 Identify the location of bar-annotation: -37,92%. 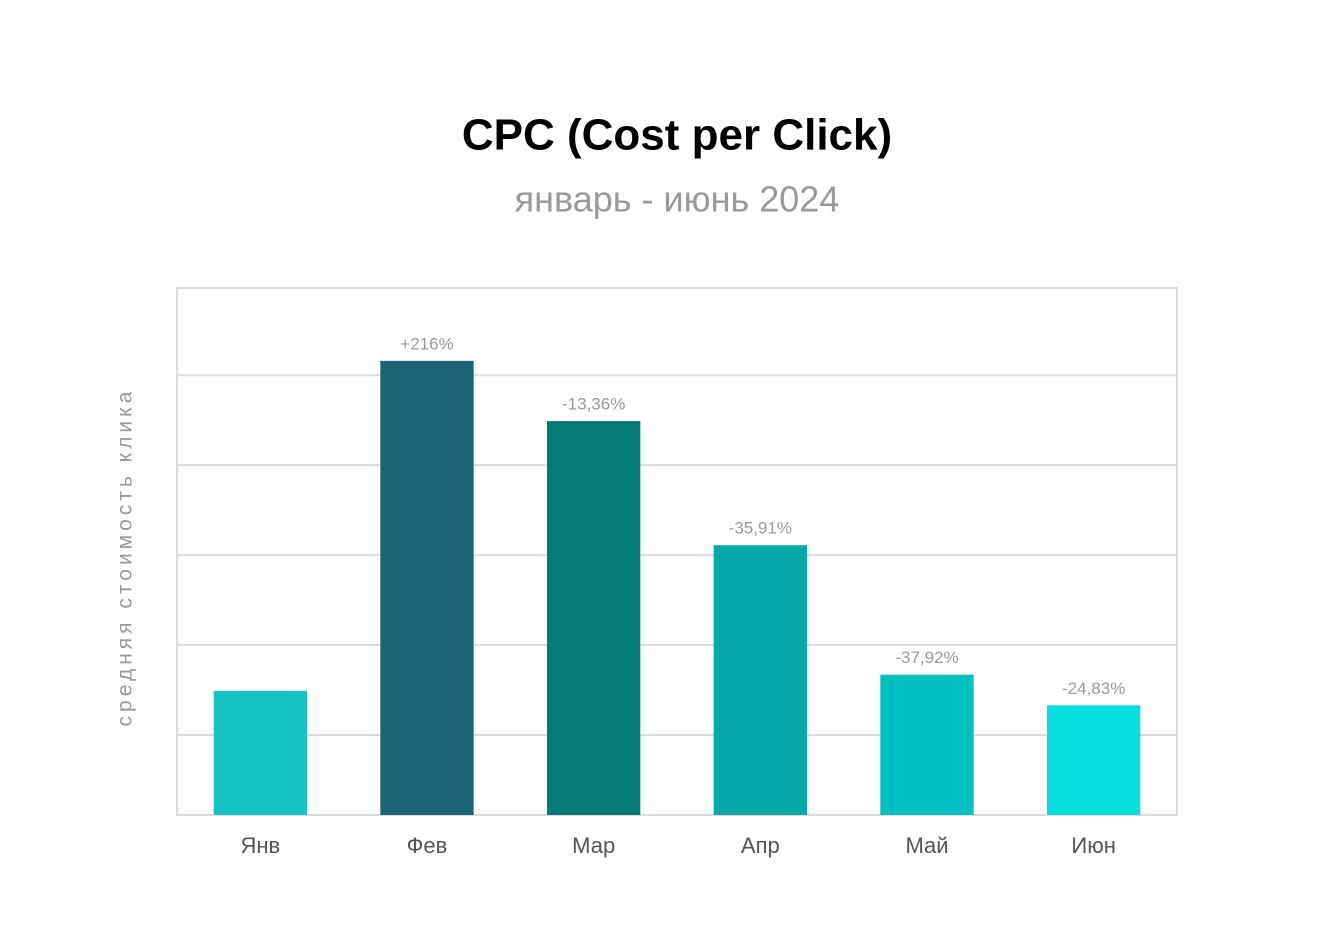
(926, 657).